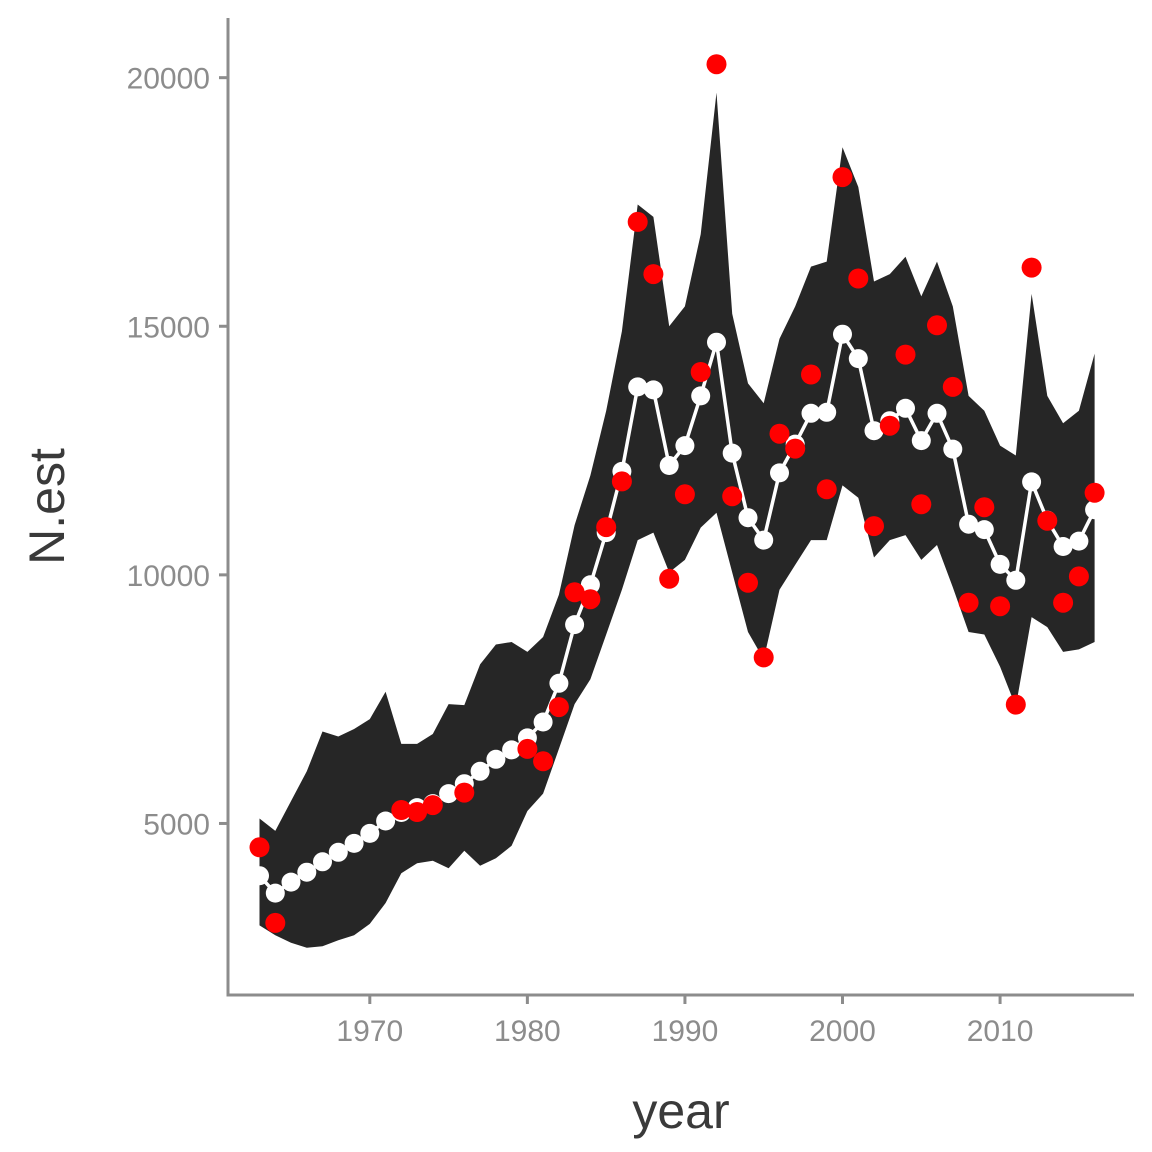 The height and width of the screenshot is (1152, 1152). What do you see at coordinates (716, 342) in the screenshot?
I see `estimate-point-1992` at bounding box center [716, 342].